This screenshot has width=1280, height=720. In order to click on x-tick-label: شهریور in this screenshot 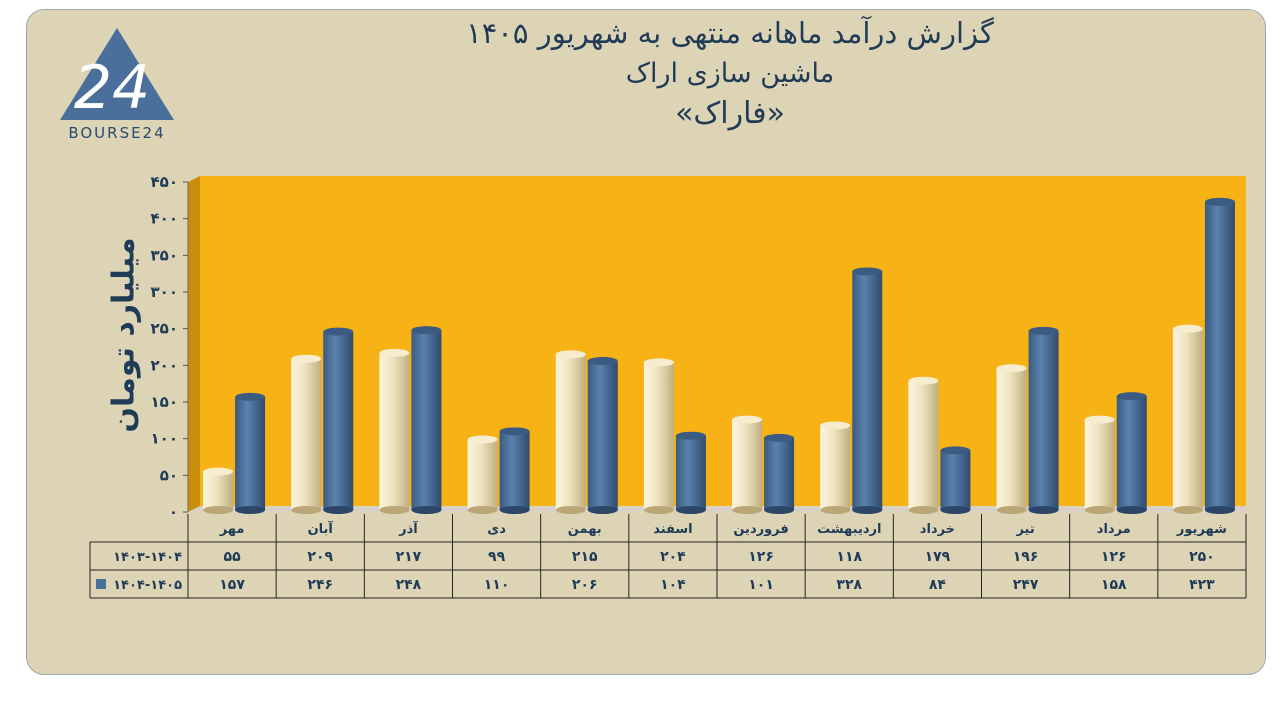, I will do `click(1201, 529)`.